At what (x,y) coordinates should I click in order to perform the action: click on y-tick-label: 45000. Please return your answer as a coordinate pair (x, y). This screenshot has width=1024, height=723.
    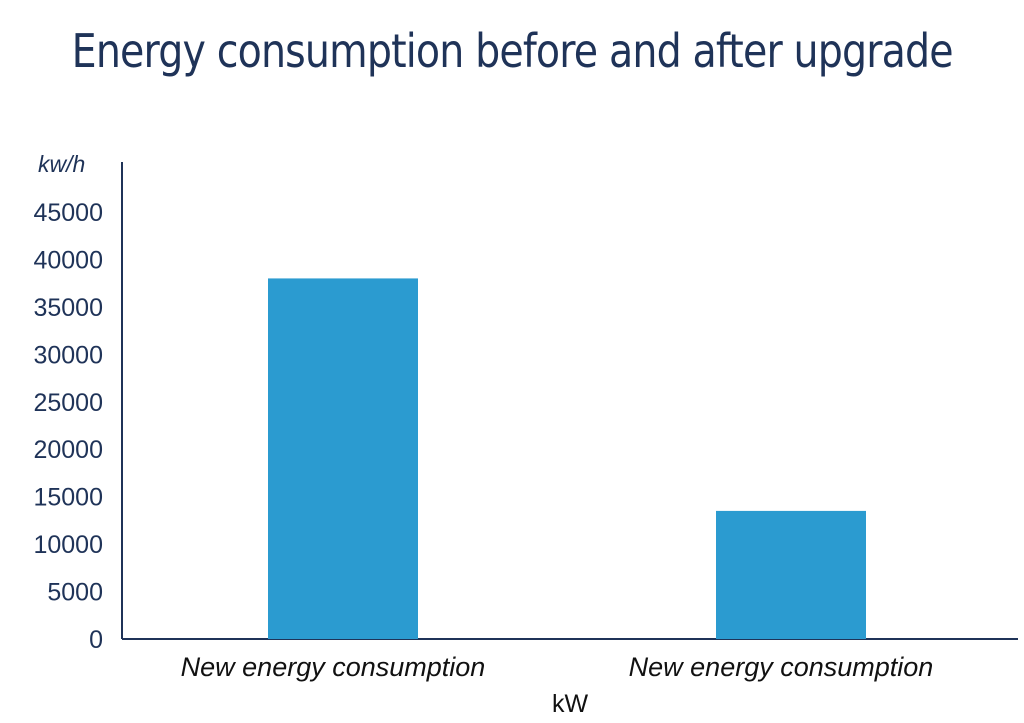
    Looking at the image, I should click on (68, 213).